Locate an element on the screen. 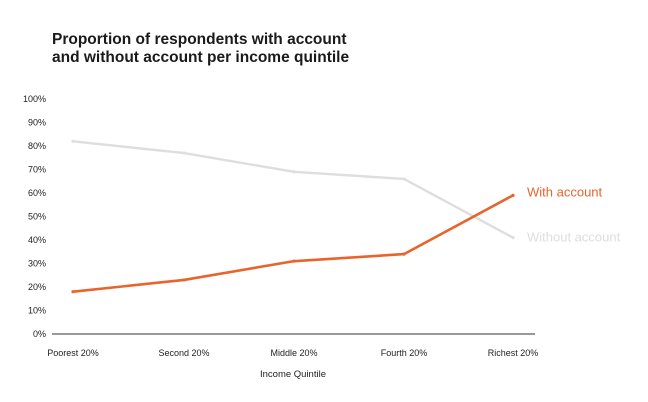 The height and width of the screenshot is (402, 648). x-tick-label: Poorest 20% is located at coordinates (73, 353).